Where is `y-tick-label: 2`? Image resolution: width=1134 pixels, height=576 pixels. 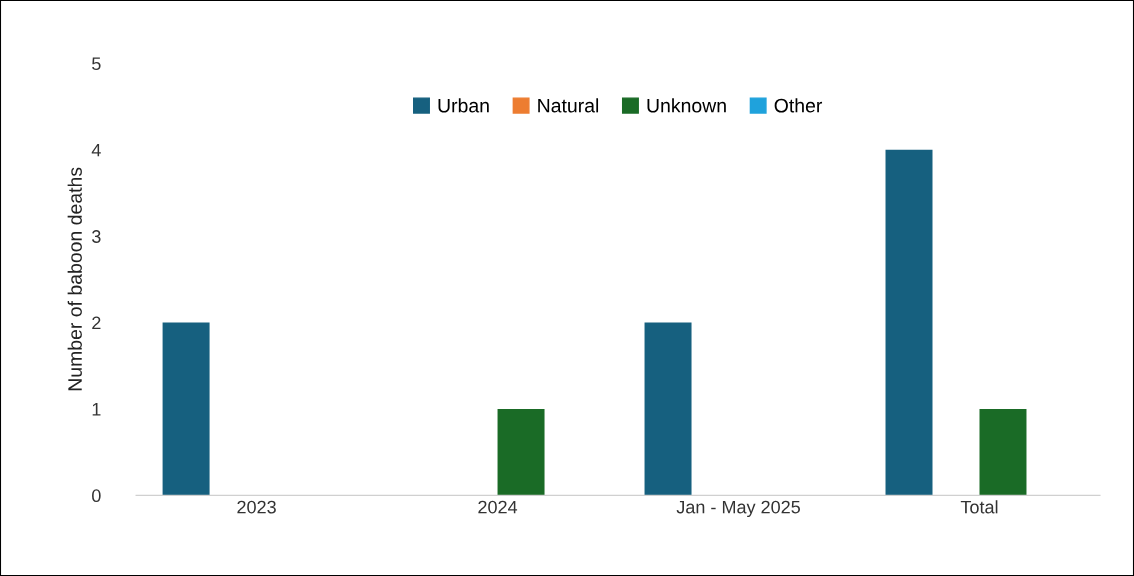 y-tick-label: 2 is located at coordinates (96, 323).